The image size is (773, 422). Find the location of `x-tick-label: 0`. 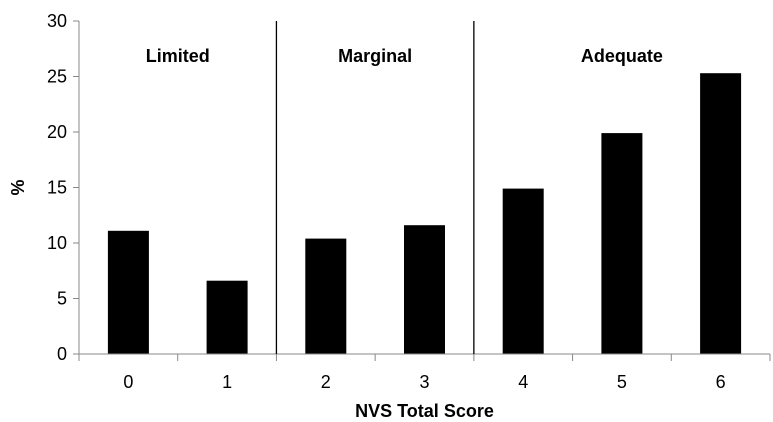

x-tick-label: 0 is located at coordinates (128, 382).